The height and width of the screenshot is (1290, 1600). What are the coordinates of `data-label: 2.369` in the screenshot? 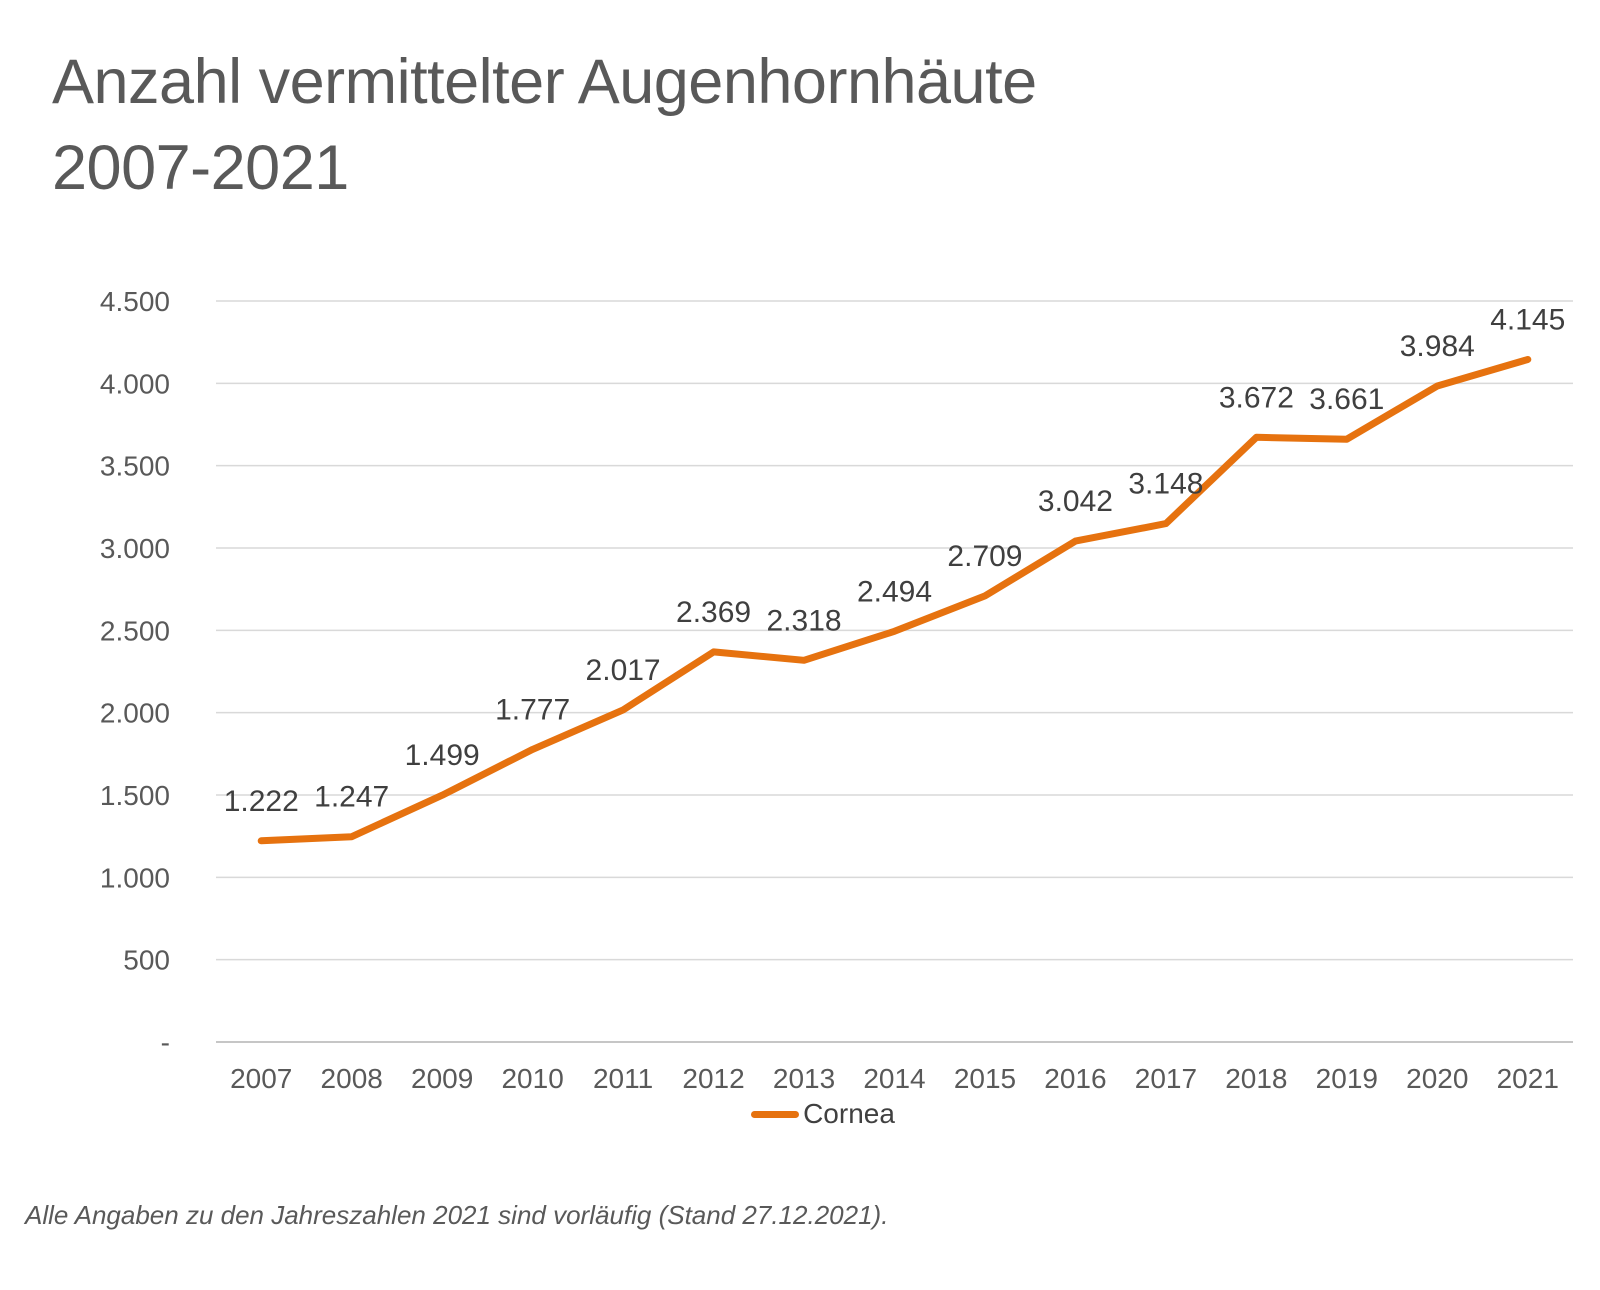 It's located at (713, 612).